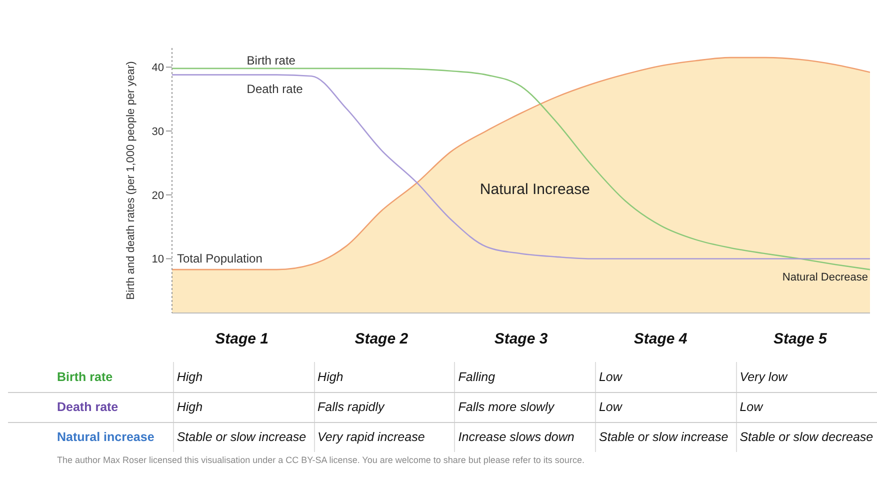  What do you see at coordinates (158, 132) in the screenshot?
I see `y-tick-label: 30` at bounding box center [158, 132].